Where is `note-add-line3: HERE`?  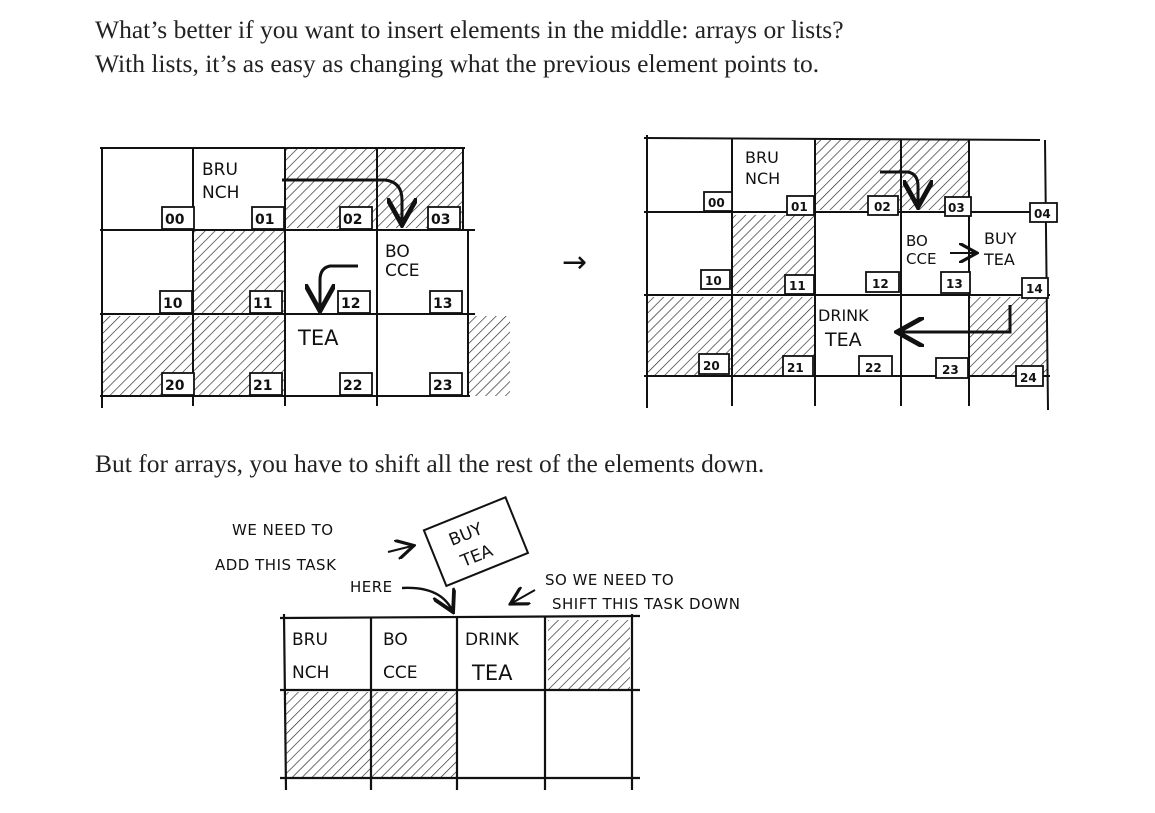 note-add-line3: HERE is located at coordinates (371, 587).